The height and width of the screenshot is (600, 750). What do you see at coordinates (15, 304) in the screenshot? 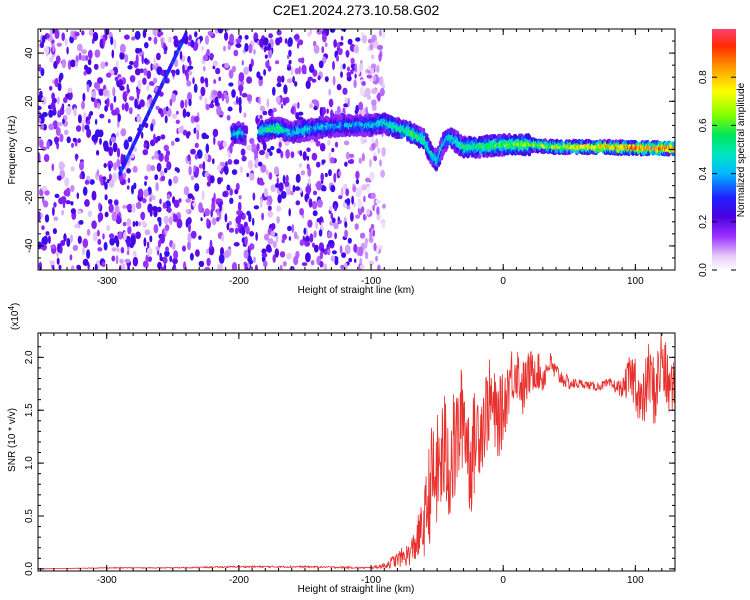
I see `snr-multiplier-suffix: )` at bounding box center [15, 304].